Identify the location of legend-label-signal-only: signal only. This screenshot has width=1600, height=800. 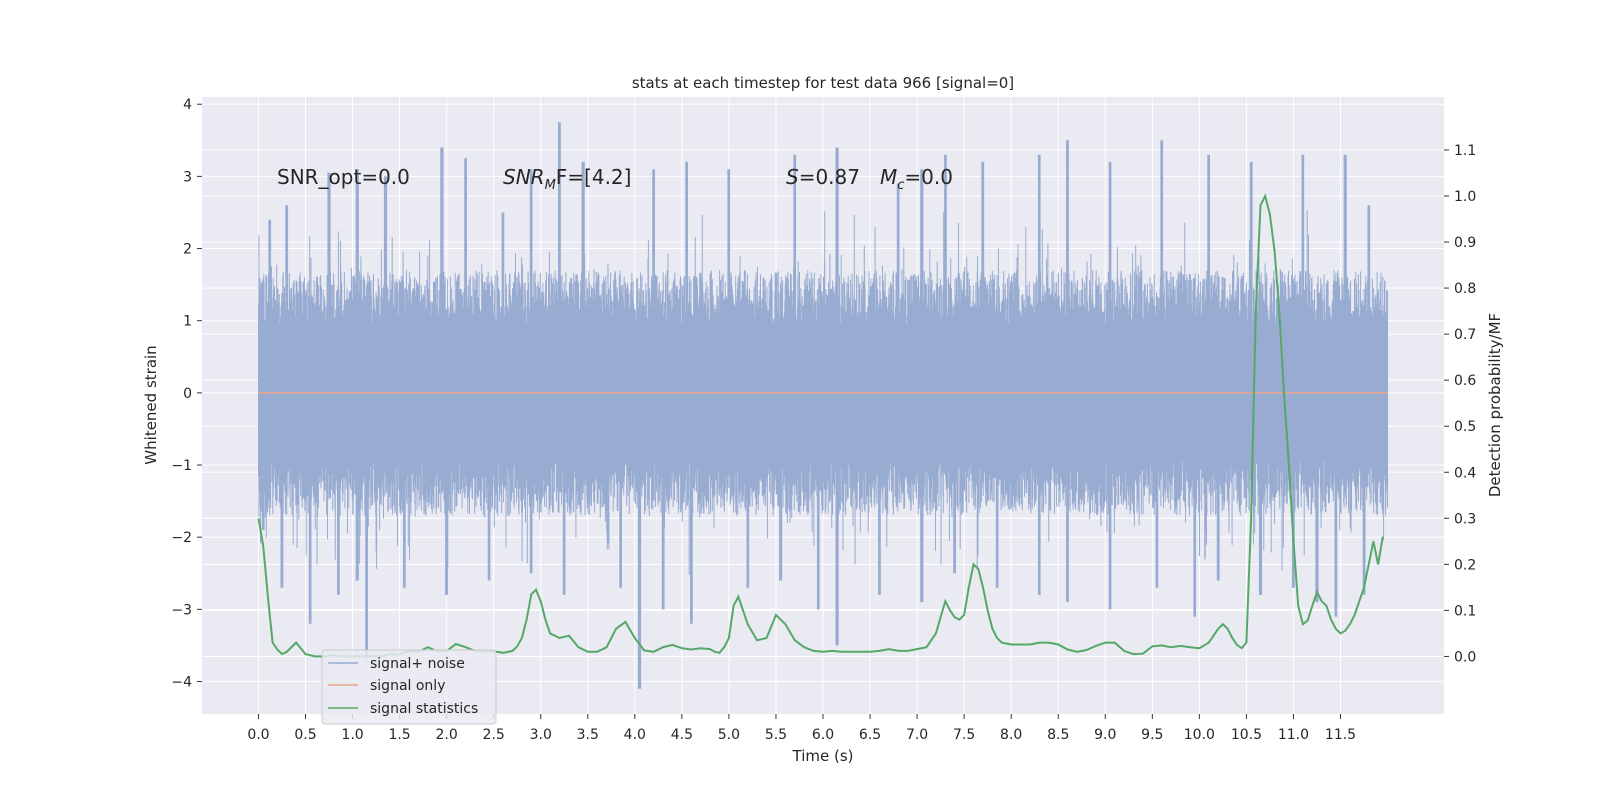
(407, 686).